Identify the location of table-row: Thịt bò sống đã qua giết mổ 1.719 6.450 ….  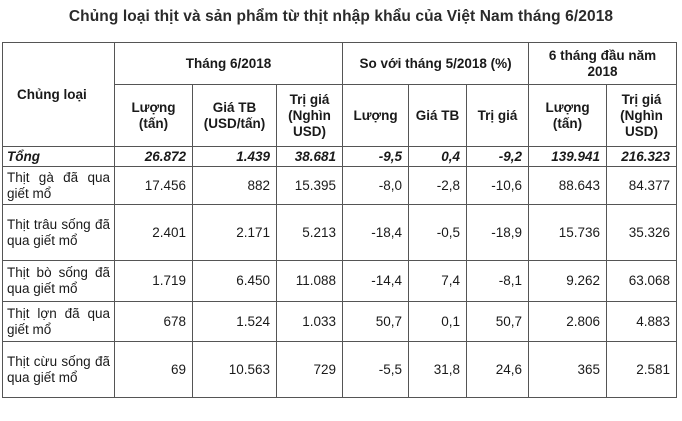
(340, 281).